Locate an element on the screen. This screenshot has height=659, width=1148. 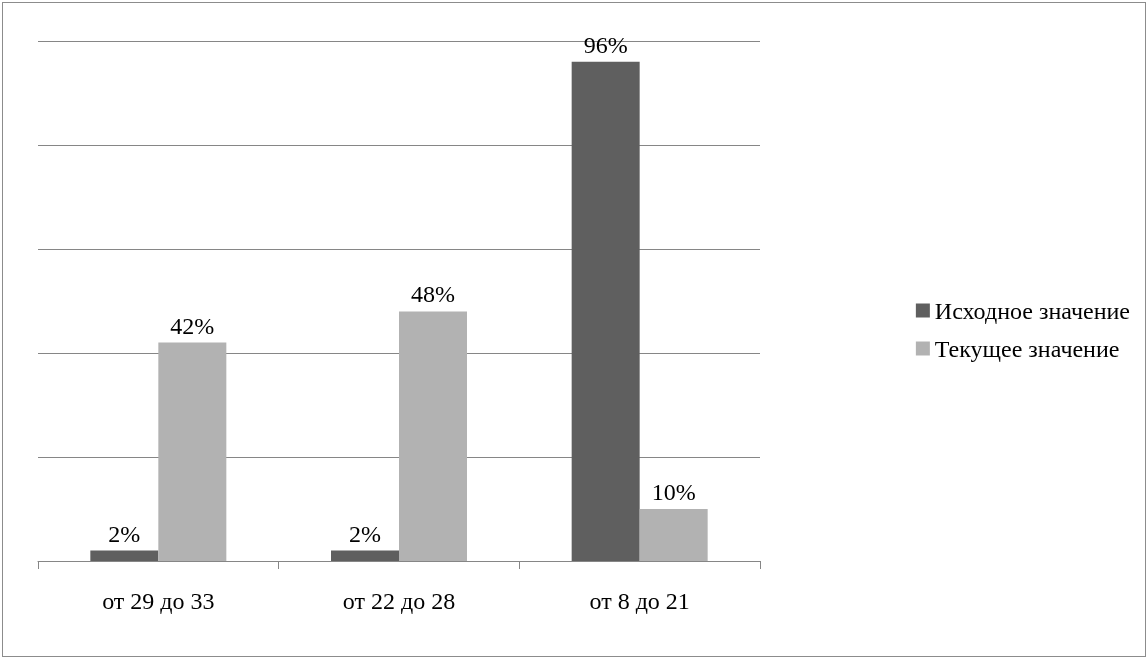
legend-label: Исходное значение is located at coordinates (1032, 310).